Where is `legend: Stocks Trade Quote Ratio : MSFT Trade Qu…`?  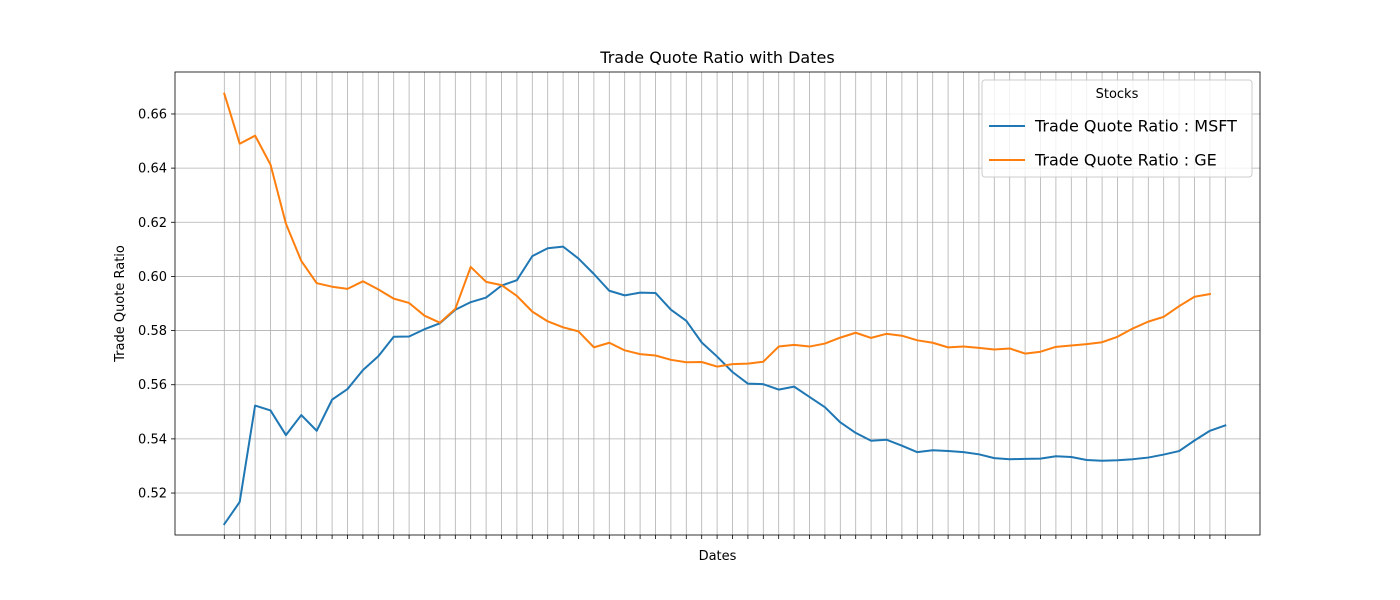 legend: Stocks Trade Quote Ratio : MSFT Trade Qu… is located at coordinates (1117, 128).